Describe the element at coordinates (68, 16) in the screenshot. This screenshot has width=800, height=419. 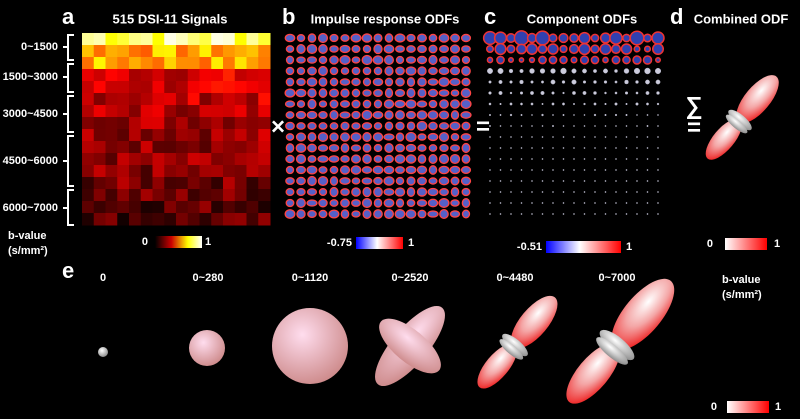
I see `panel-label: a` at that location.